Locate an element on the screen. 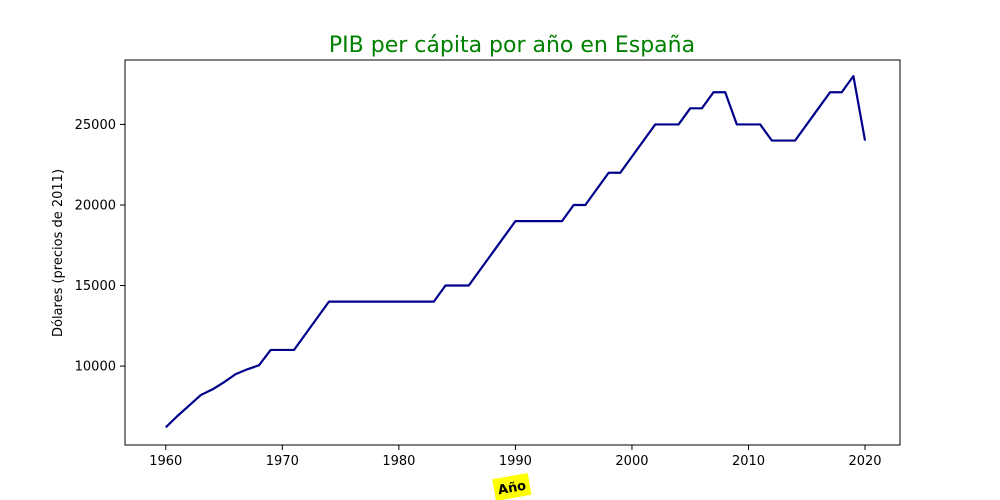 The height and width of the screenshot is (500, 1000). x-axis-label-box: Año is located at coordinates (512, 486).